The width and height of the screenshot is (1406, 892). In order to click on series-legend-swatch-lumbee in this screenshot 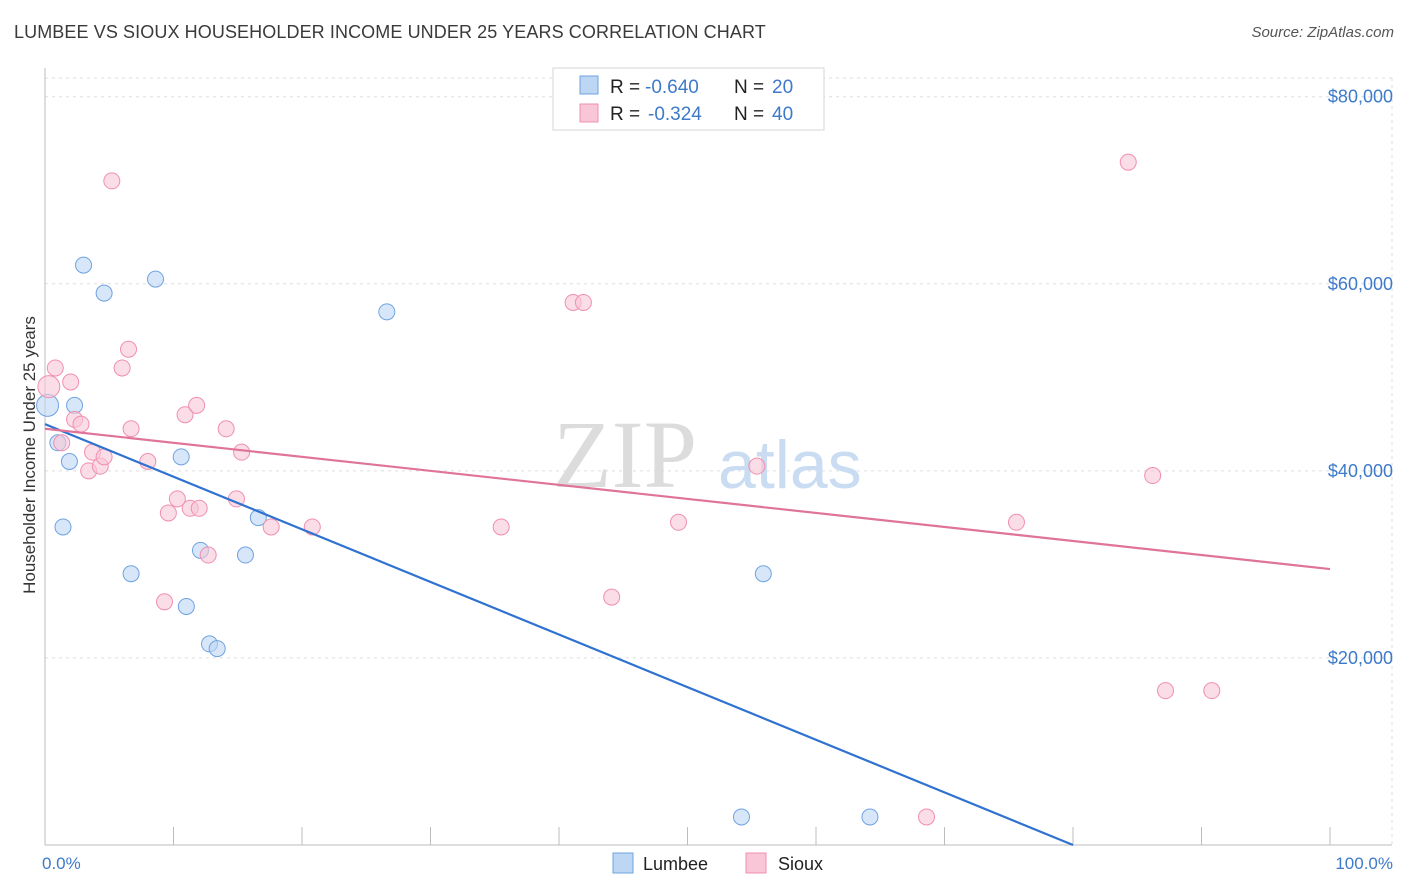, I will do `click(623, 863)`.